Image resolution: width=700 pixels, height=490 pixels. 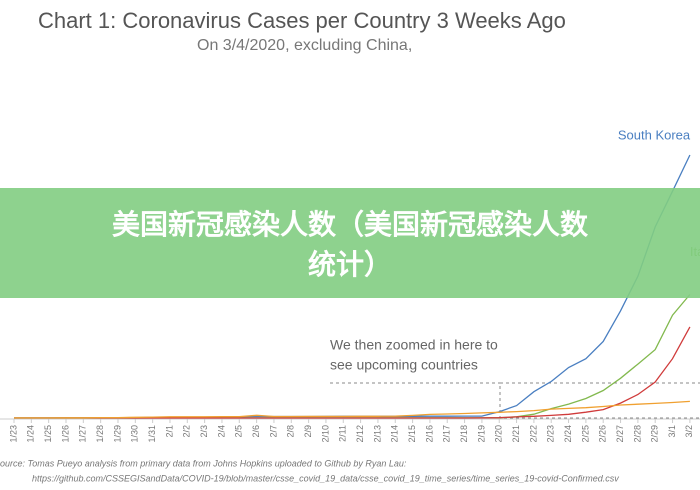 What do you see at coordinates (414, 345) in the screenshot?
I see `annotation: We then zoomed in here to` at bounding box center [414, 345].